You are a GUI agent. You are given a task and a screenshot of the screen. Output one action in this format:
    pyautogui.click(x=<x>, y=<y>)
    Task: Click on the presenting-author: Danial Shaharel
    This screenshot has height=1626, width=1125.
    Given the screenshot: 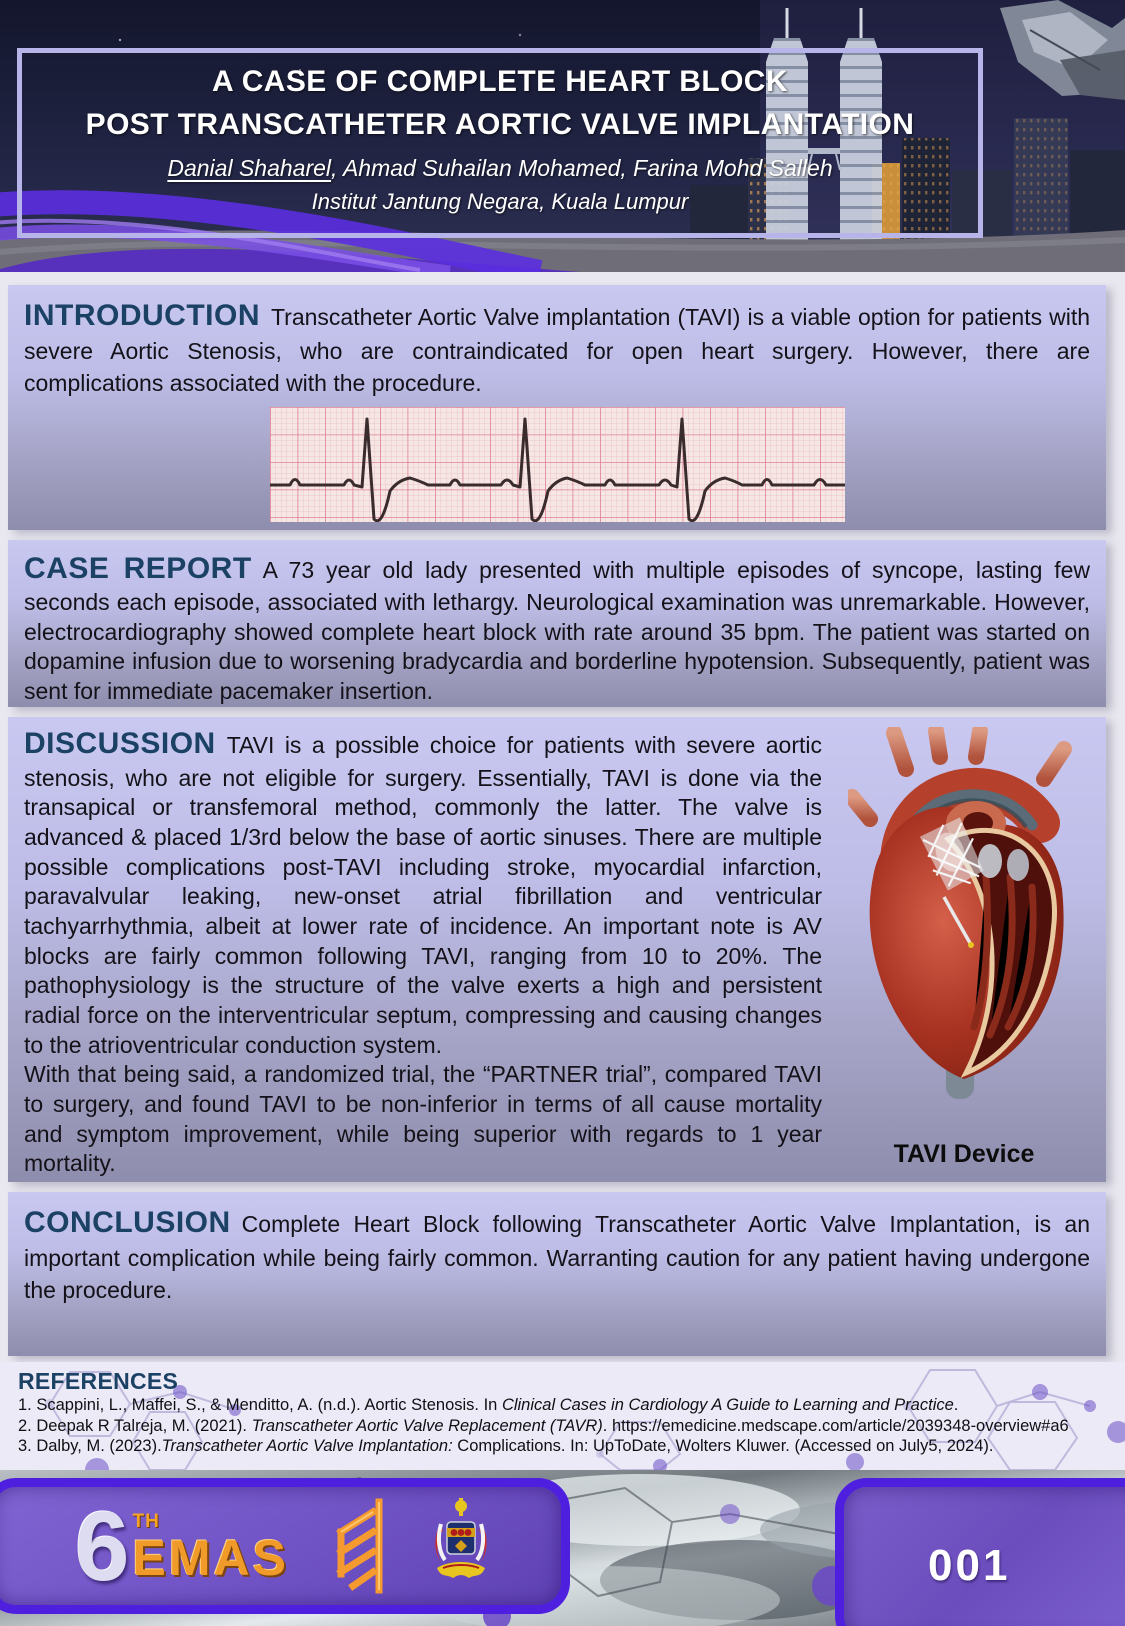 What is the action you would take?
    pyautogui.click(x=249, y=168)
    